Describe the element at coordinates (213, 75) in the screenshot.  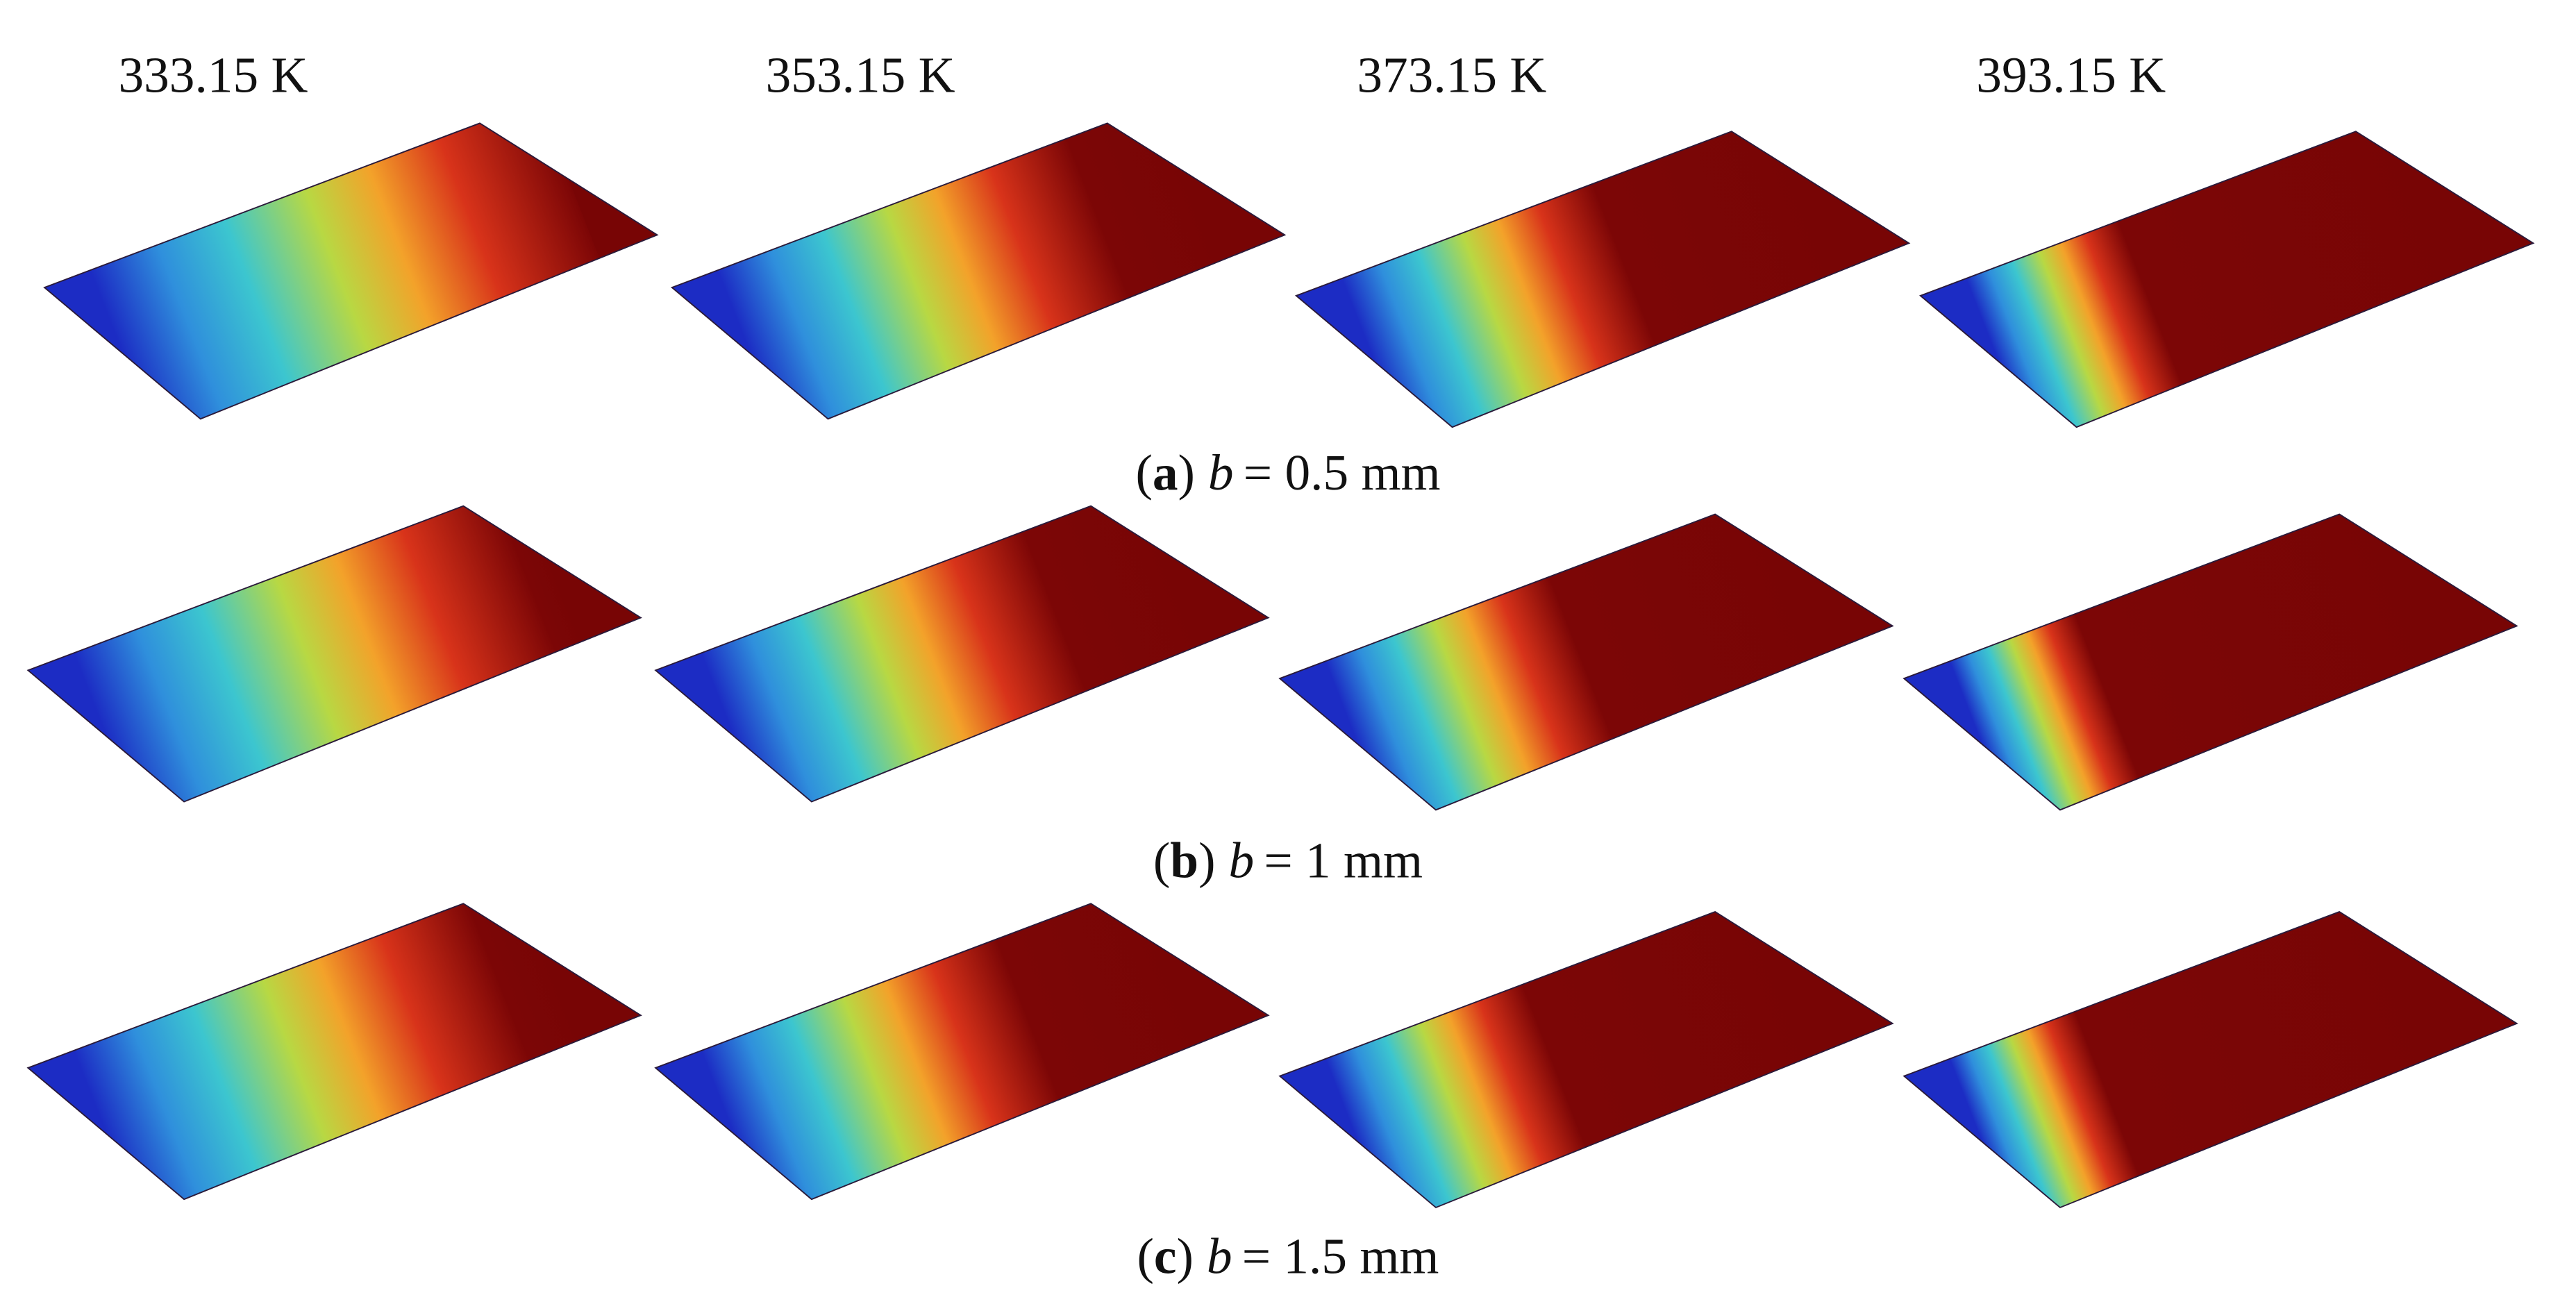
I see `column-header: 333.15 K` at that location.